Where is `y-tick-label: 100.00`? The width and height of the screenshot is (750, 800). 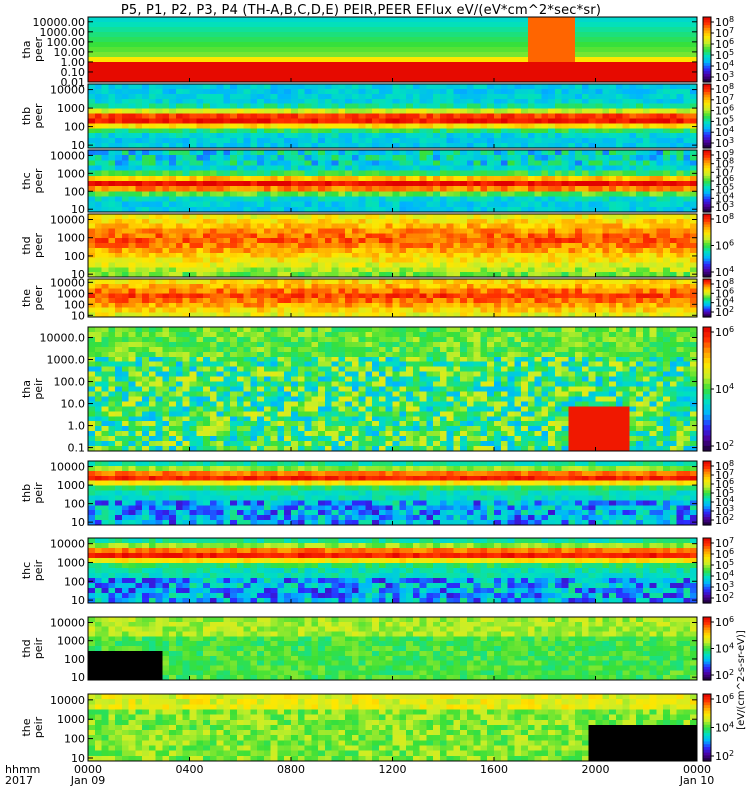
y-tick-label: 100.00 is located at coordinates (66, 42).